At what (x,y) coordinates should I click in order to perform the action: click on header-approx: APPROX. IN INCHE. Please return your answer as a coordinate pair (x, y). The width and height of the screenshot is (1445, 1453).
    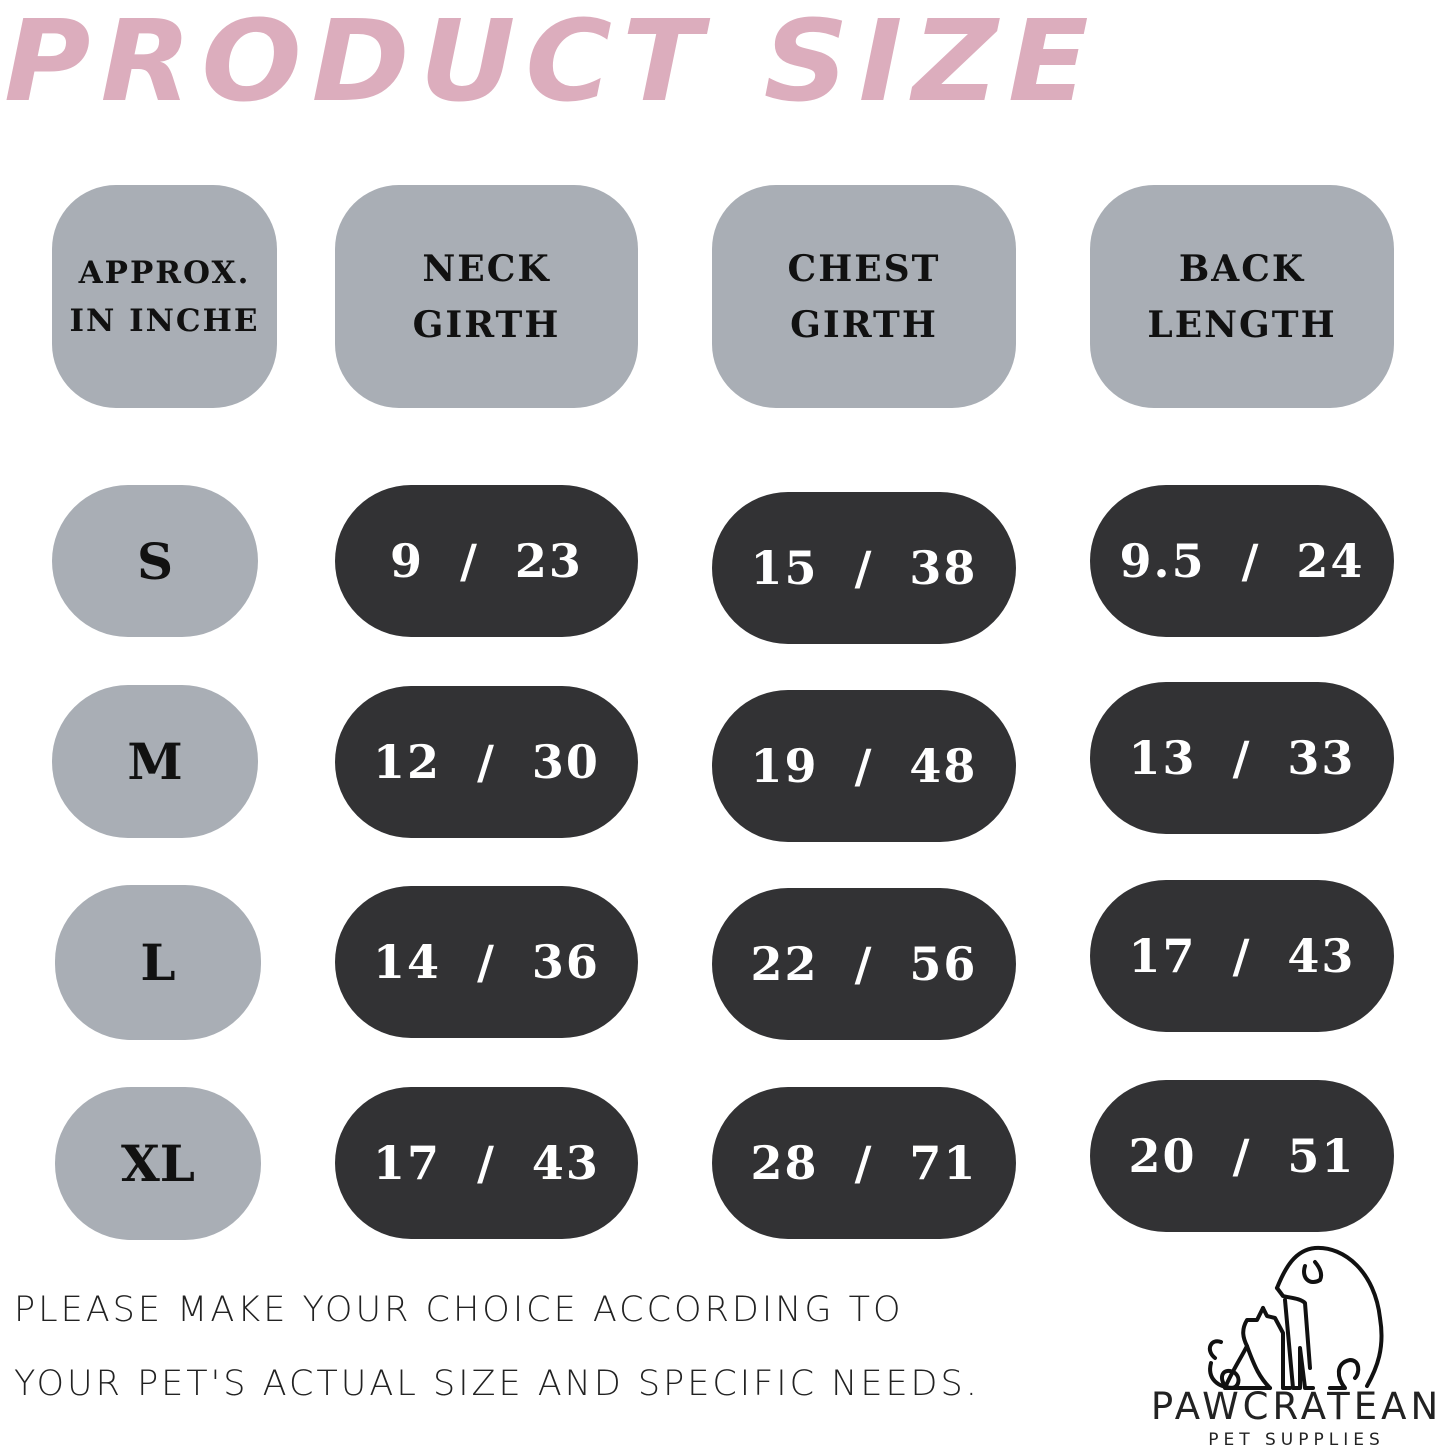
    Looking at the image, I should click on (164, 296).